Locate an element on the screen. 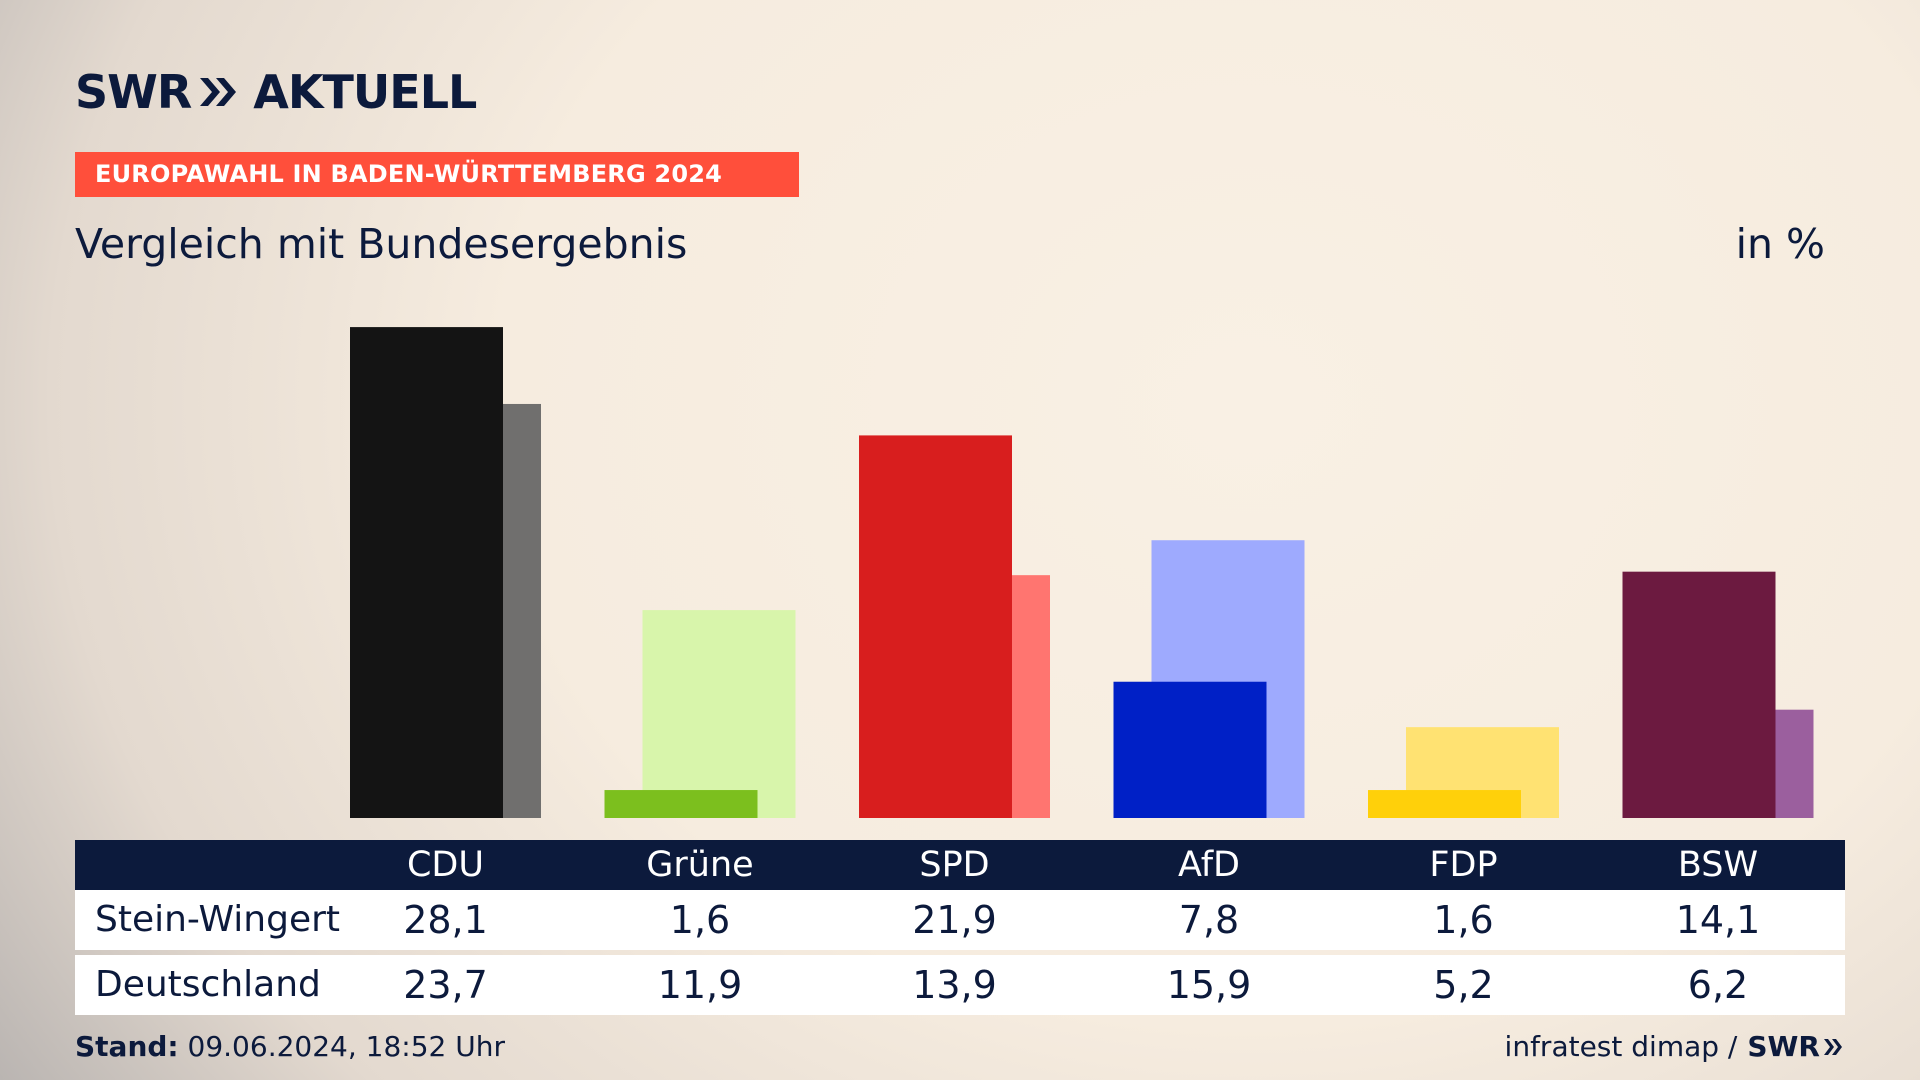  table-cell: 5,2 is located at coordinates (1463, 985).